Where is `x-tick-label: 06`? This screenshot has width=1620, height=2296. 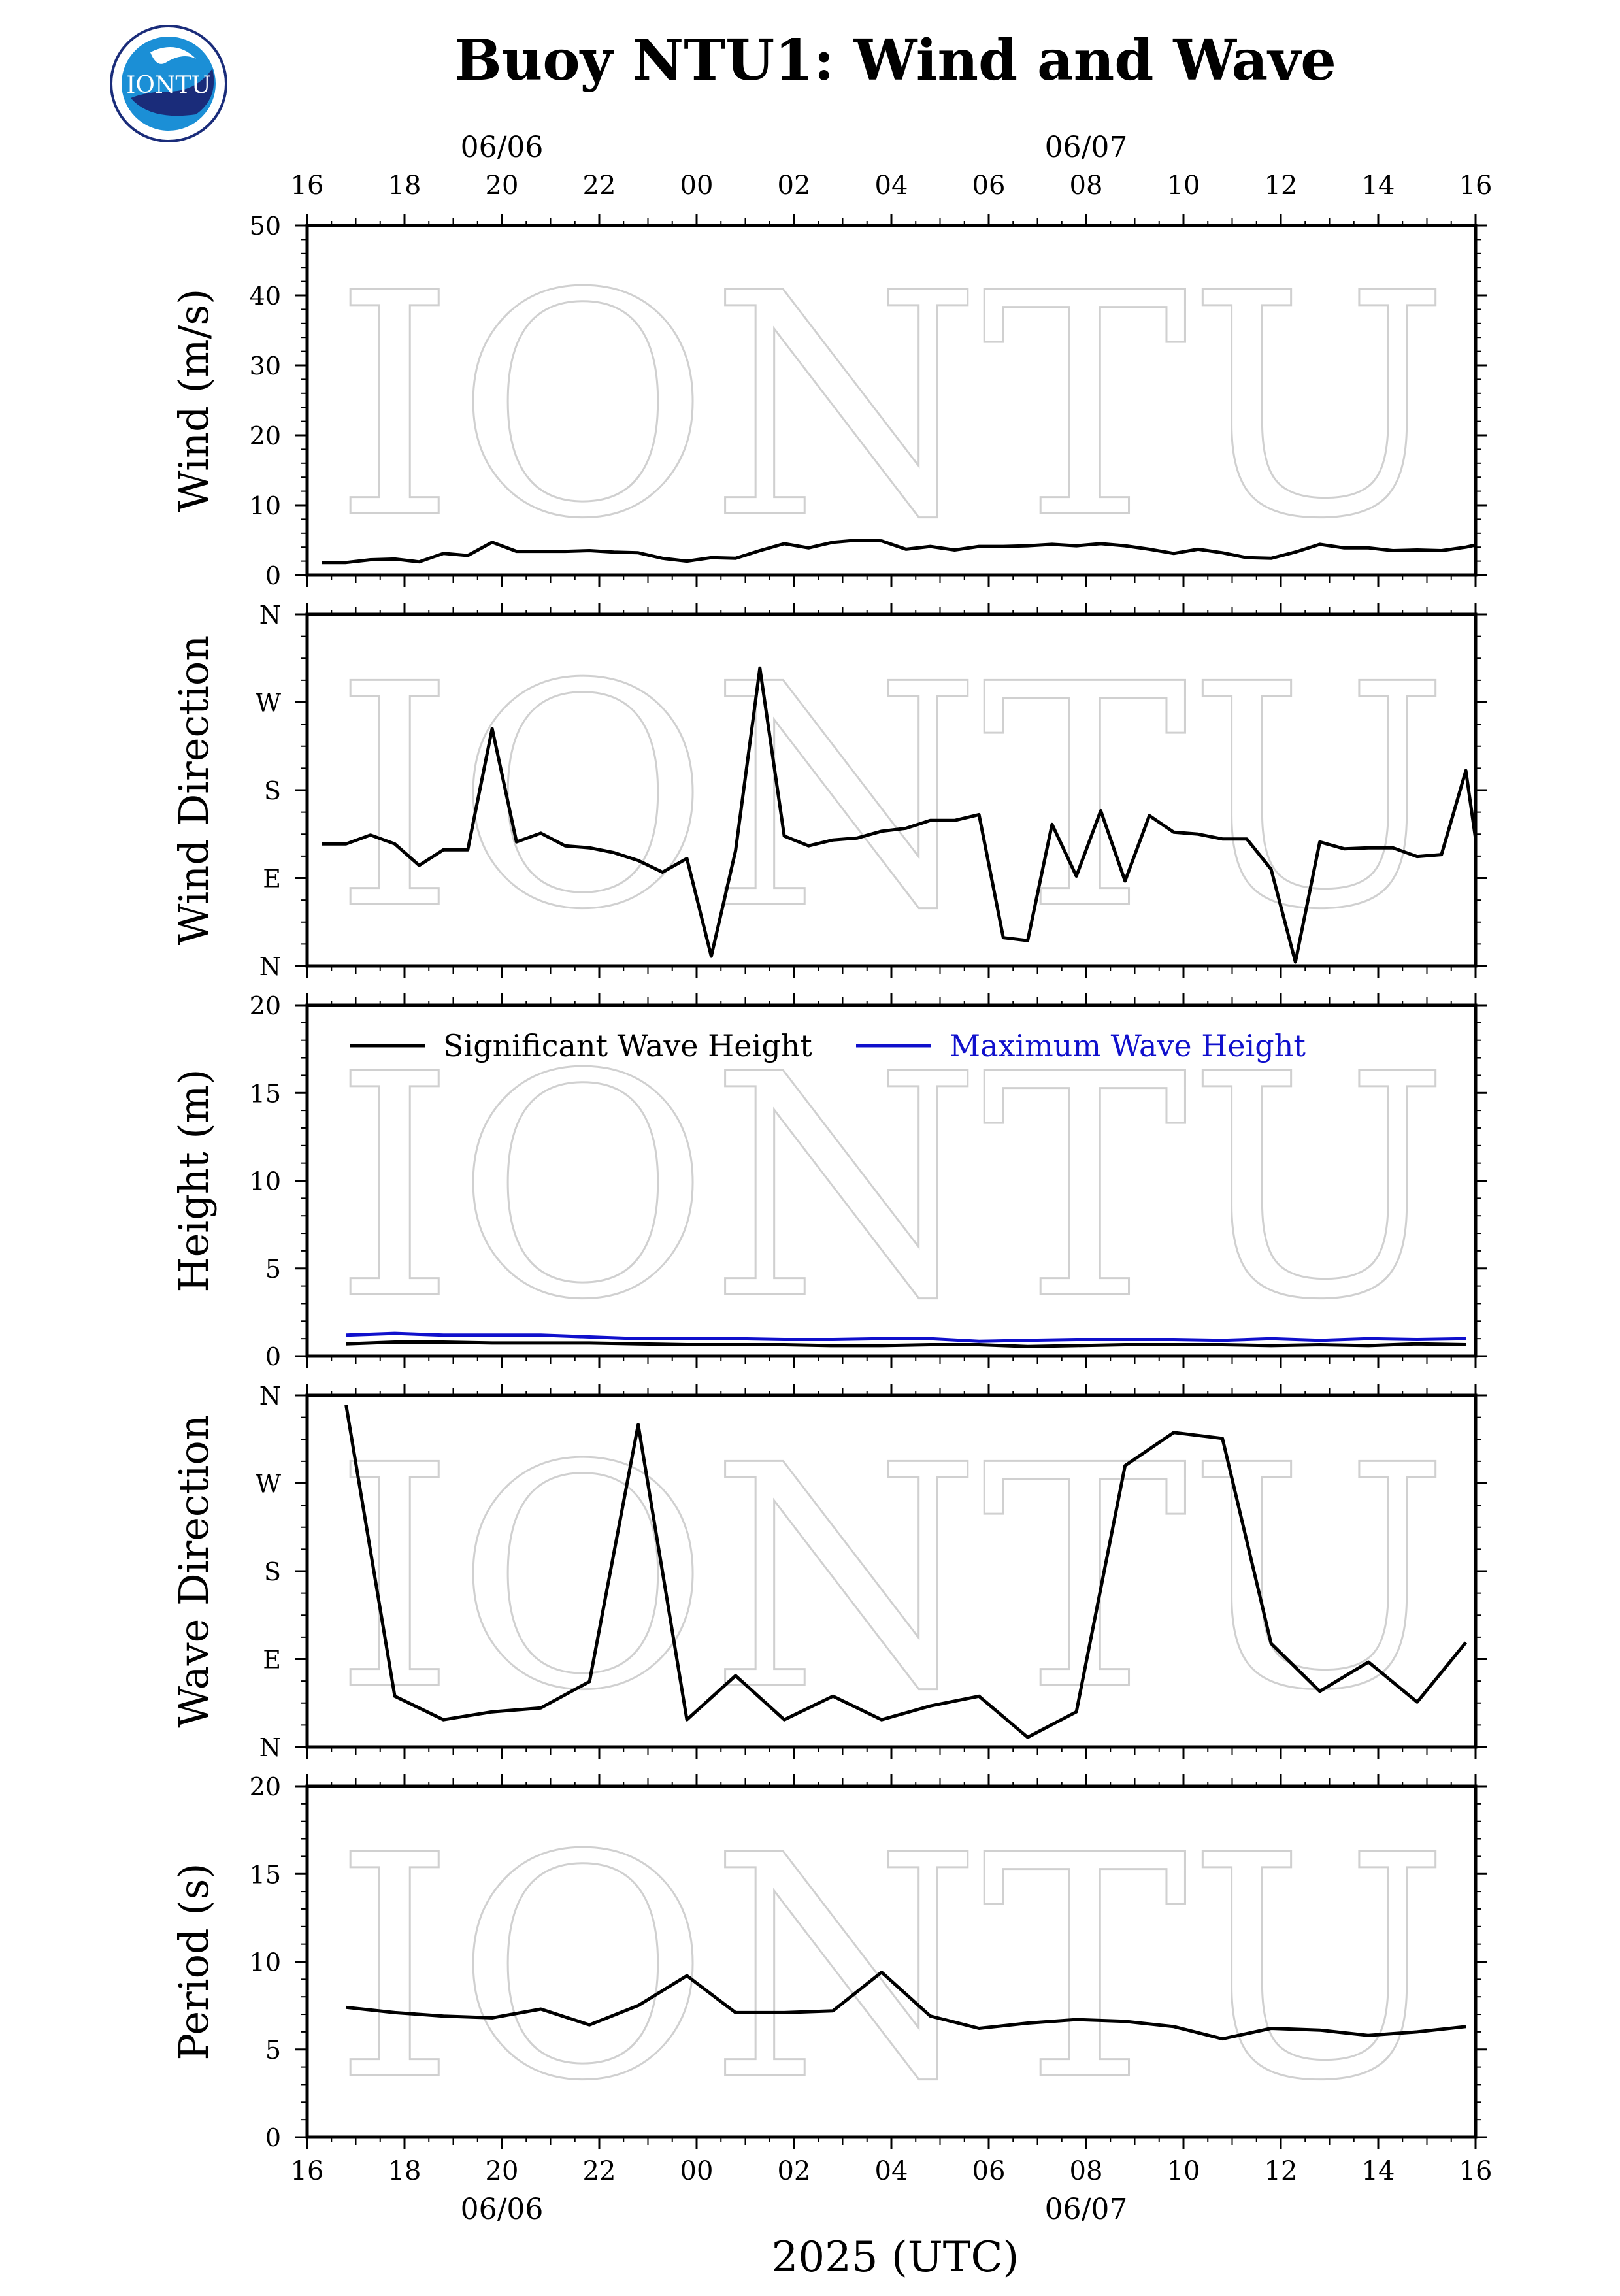
x-tick-label: 06 is located at coordinates (989, 2171).